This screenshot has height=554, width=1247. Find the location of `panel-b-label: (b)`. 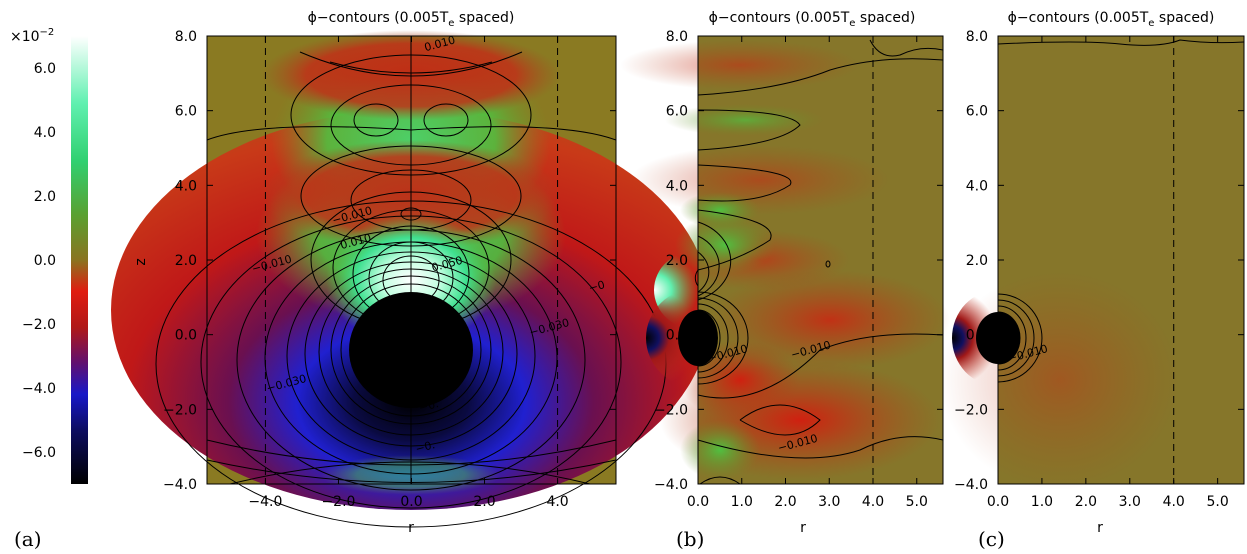

panel-b-label: (b) is located at coordinates (690, 539).